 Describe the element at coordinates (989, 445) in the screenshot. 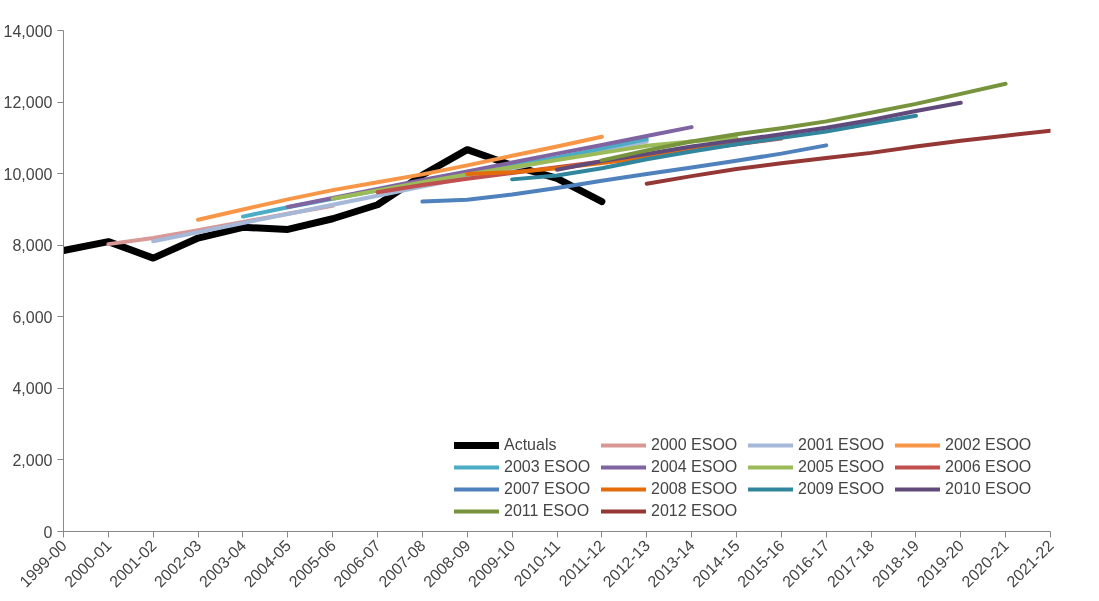

I see `legend-label: 2002 ESOO` at that location.